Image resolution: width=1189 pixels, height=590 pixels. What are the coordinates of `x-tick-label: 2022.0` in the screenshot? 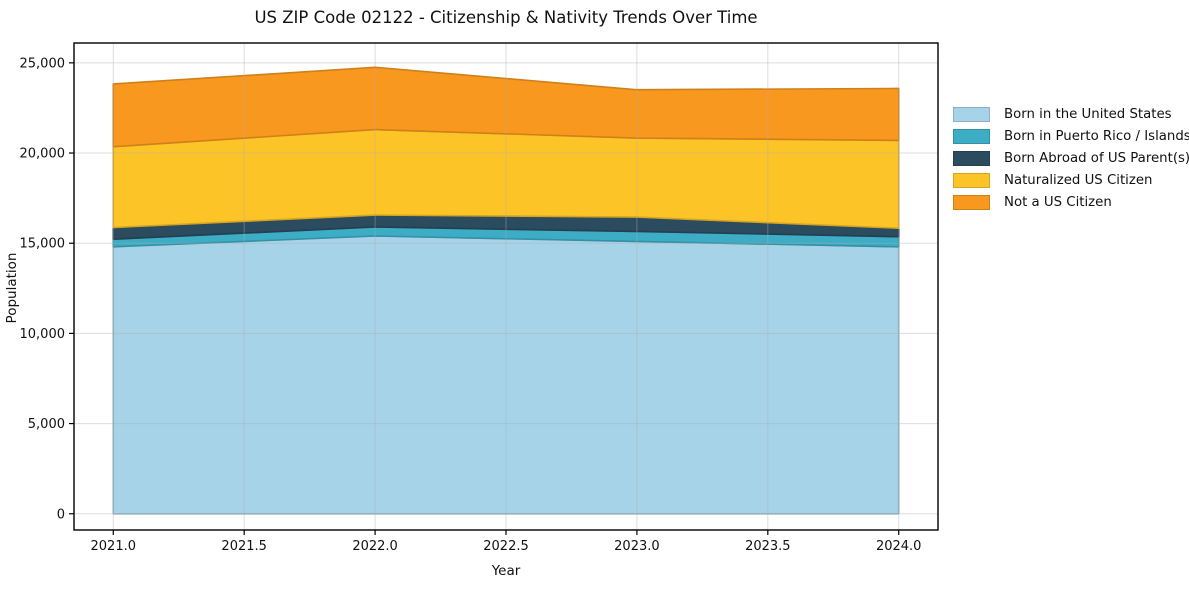 It's located at (375, 546).